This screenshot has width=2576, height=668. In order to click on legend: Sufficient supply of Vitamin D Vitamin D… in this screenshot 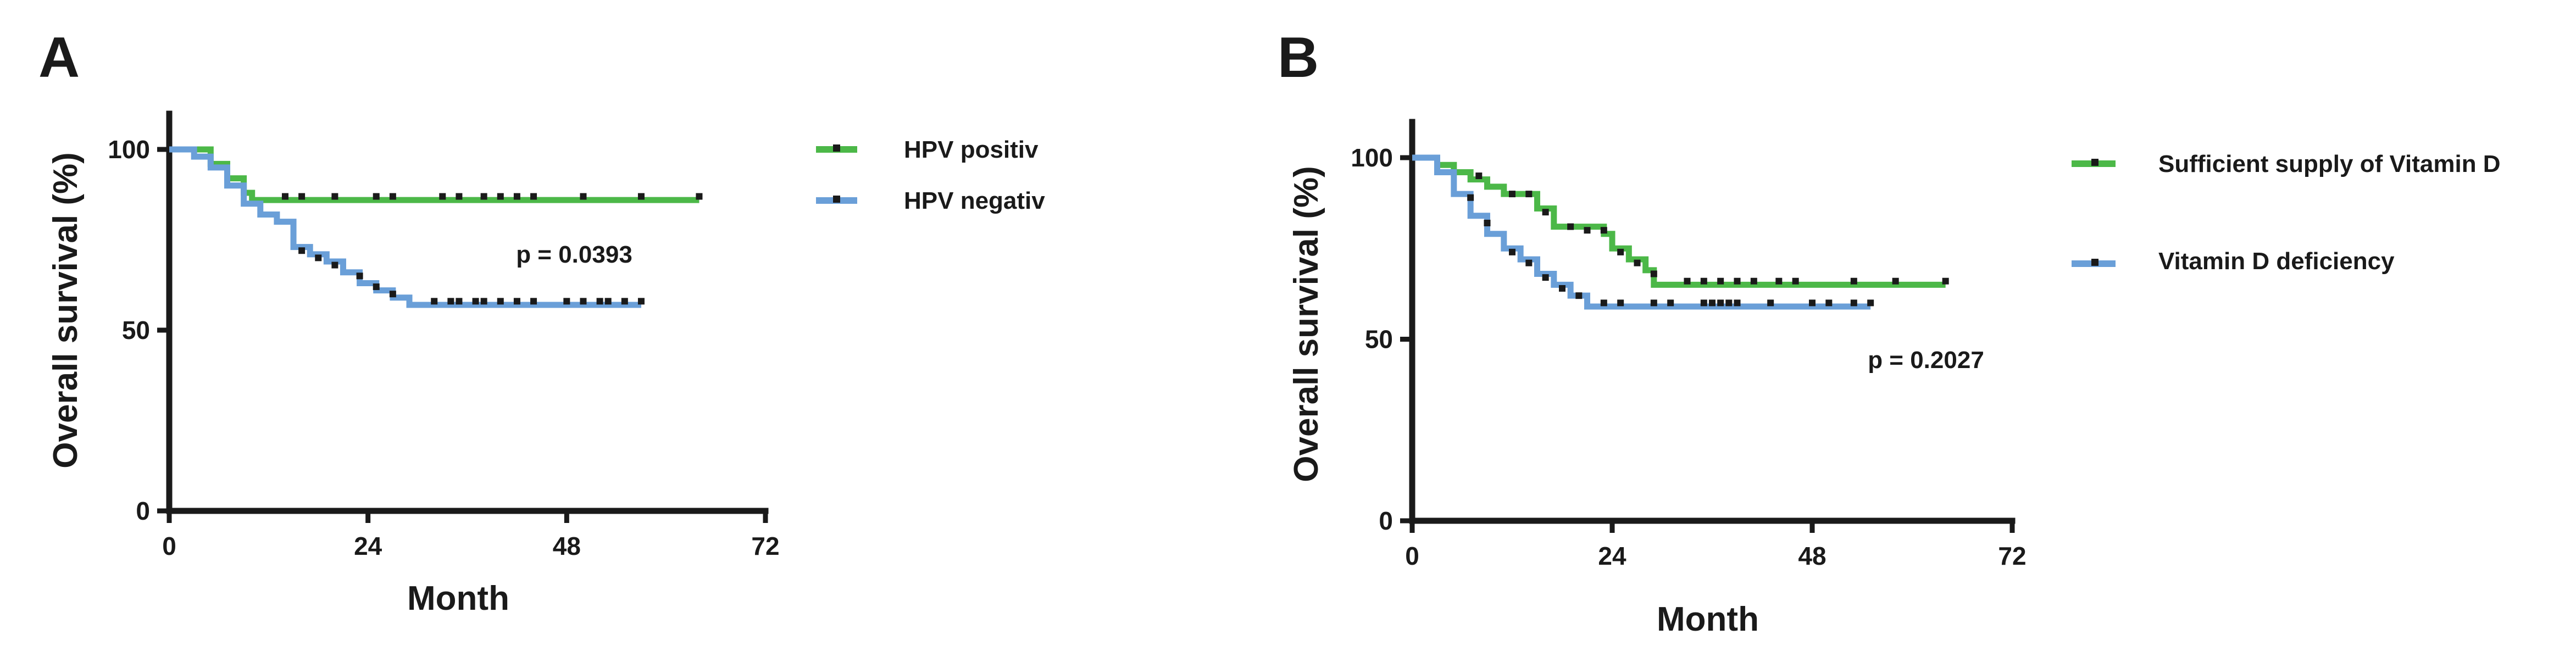, I will do `click(2286, 213)`.